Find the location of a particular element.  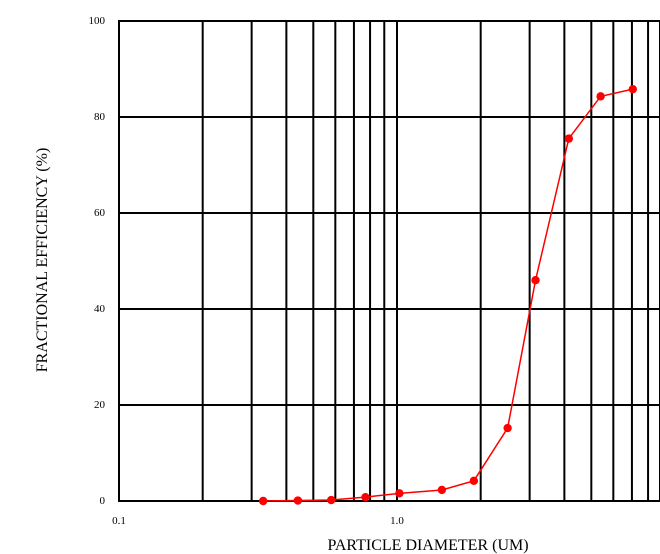

x-axis-title: PARTICLE DIAMETER (UM) is located at coordinates (427, 545).